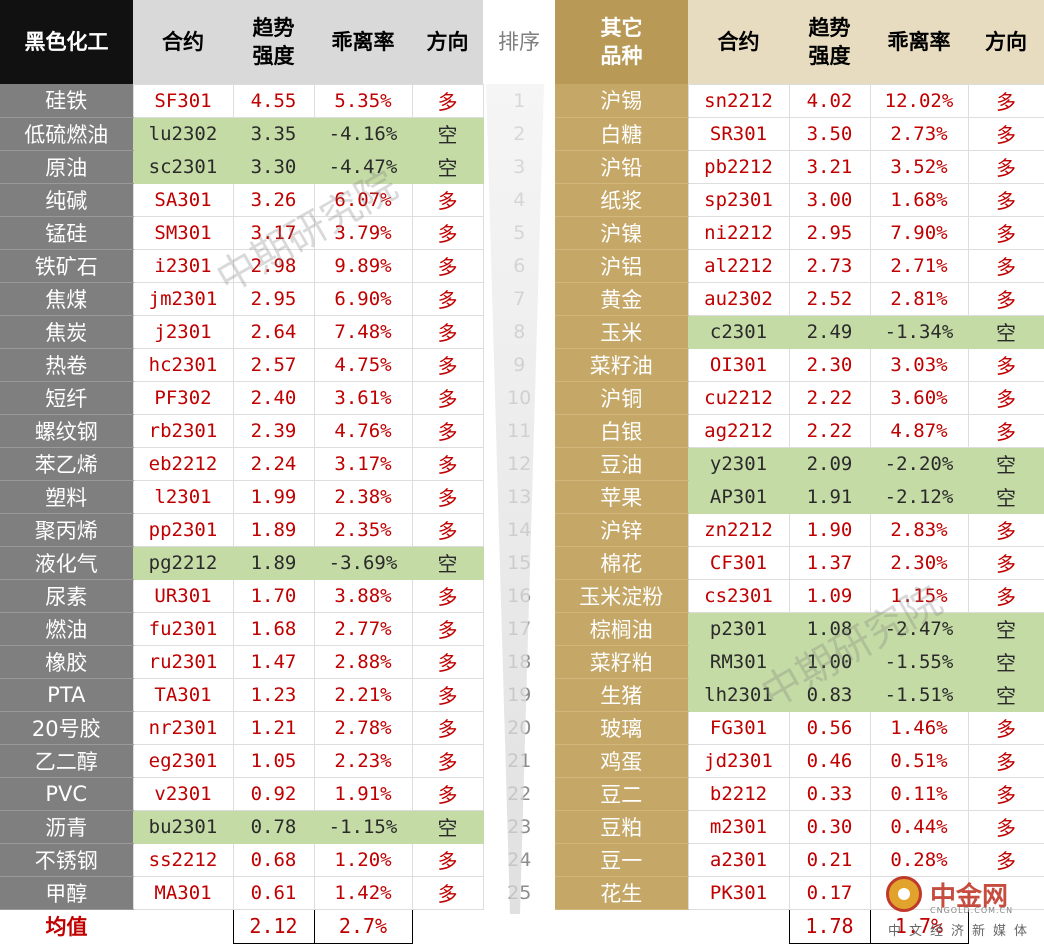  What do you see at coordinates (919, 595) in the screenshot?
I see `right-deviation-cell: 1.15%` at bounding box center [919, 595].